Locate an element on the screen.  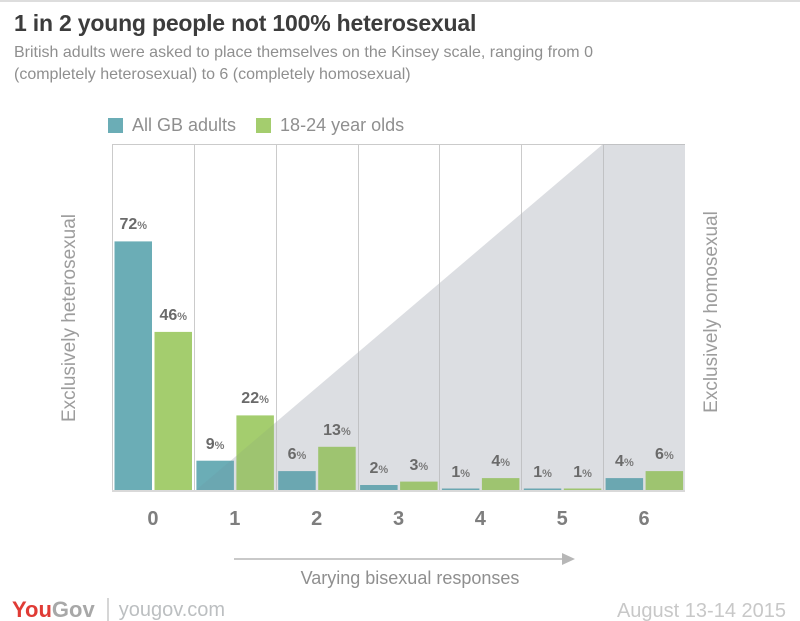
footer-date: August 13-14 2015 is located at coordinates (701, 610).